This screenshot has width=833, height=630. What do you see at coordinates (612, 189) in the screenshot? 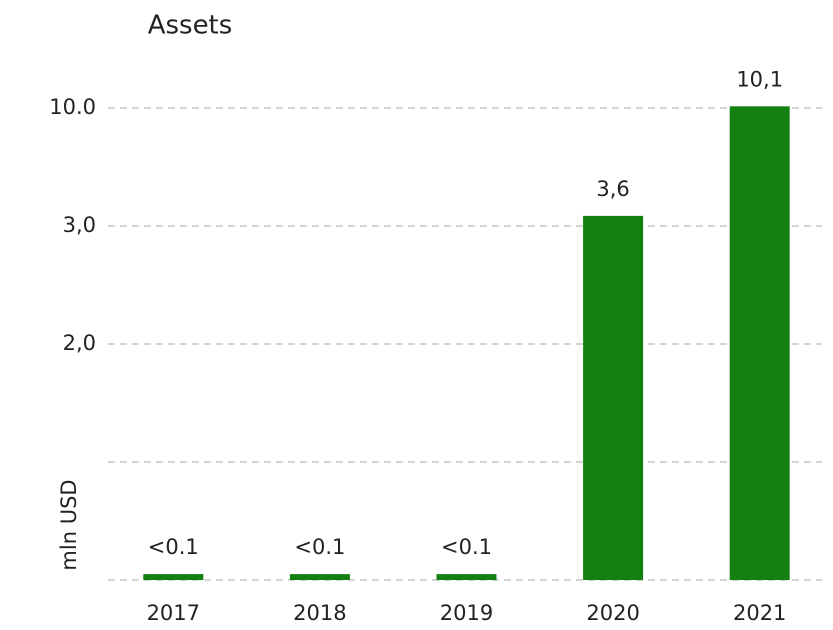
I see `value-label: 3,6` at bounding box center [612, 189].